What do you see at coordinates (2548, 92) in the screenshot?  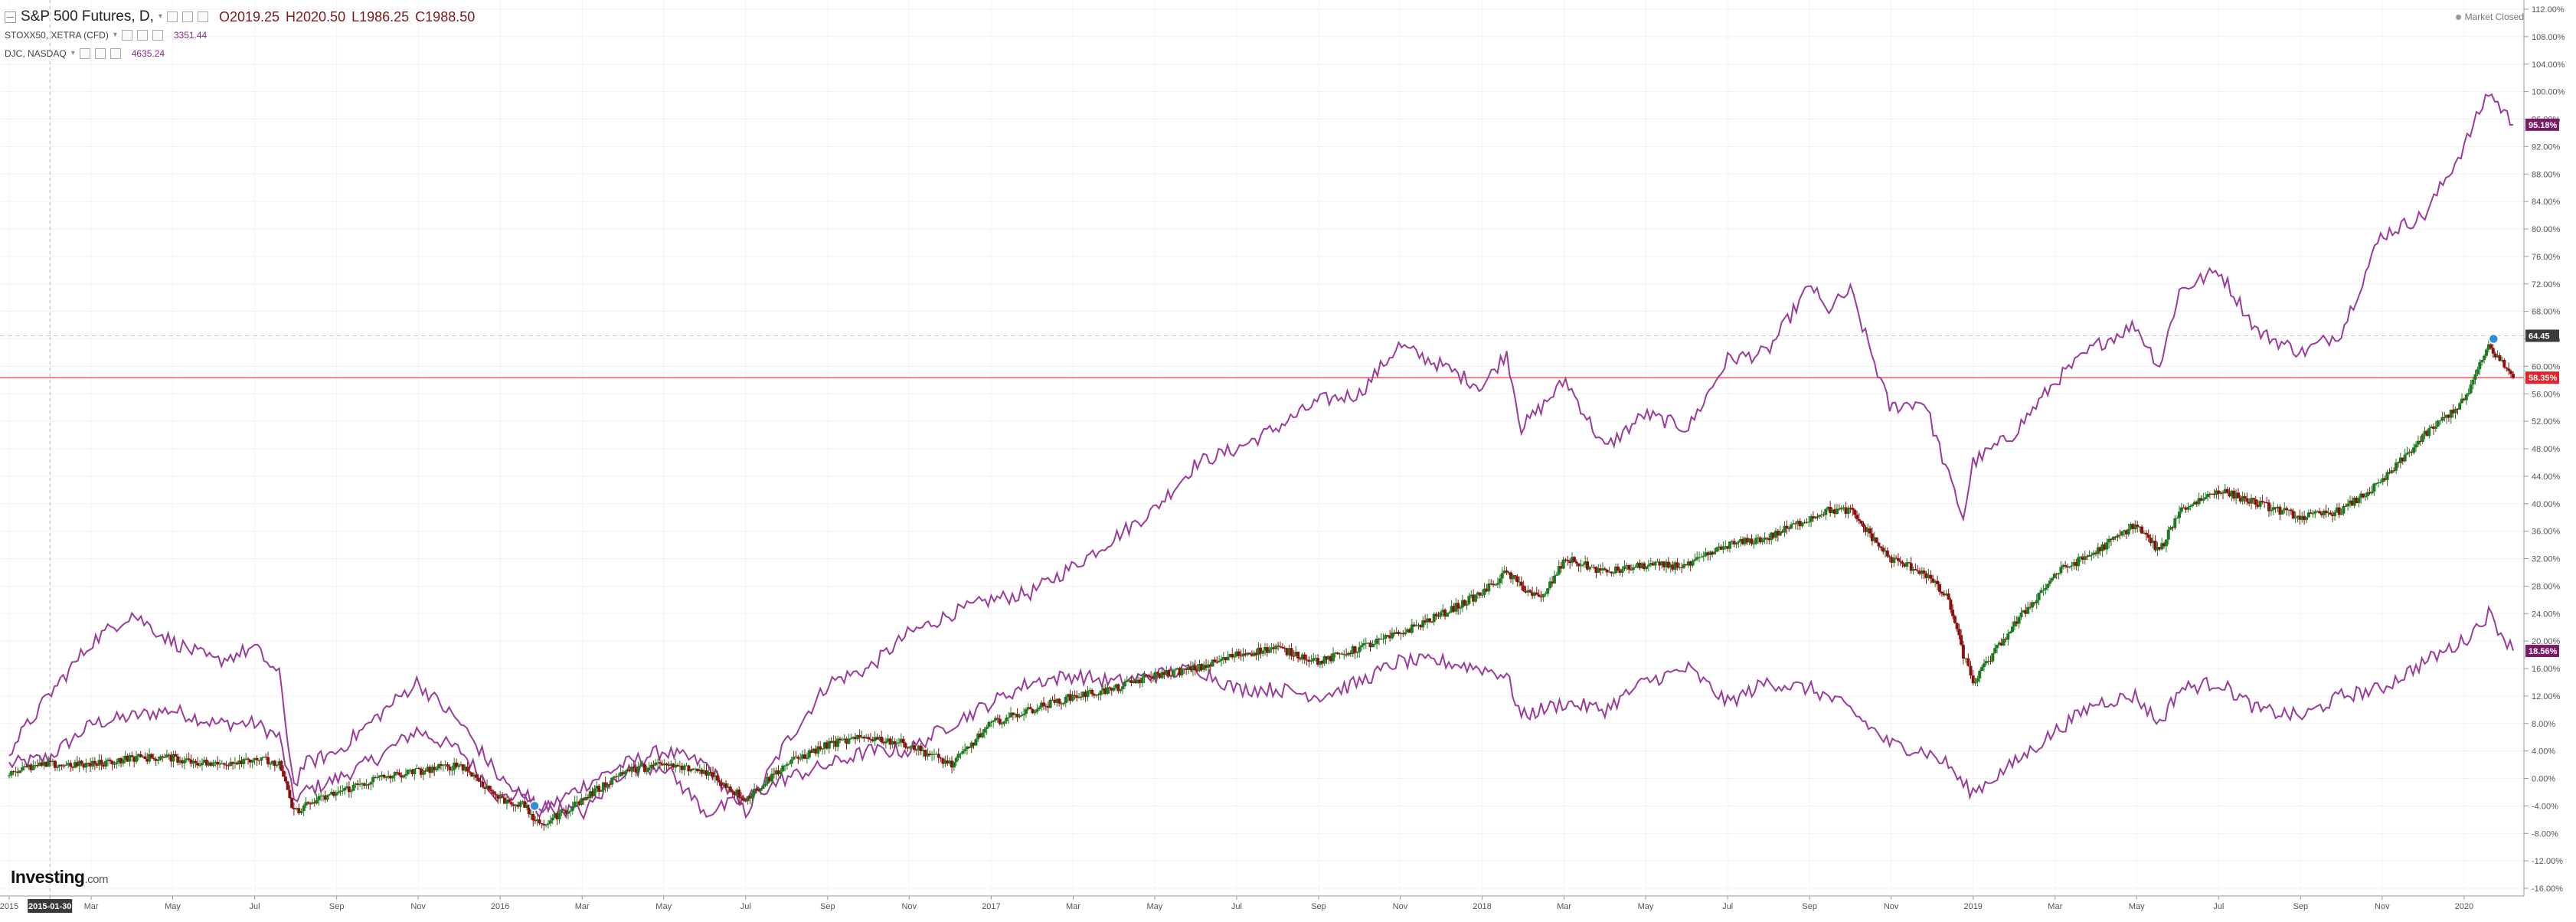 I see `y-tick-label: 100.00%` at bounding box center [2548, 92].